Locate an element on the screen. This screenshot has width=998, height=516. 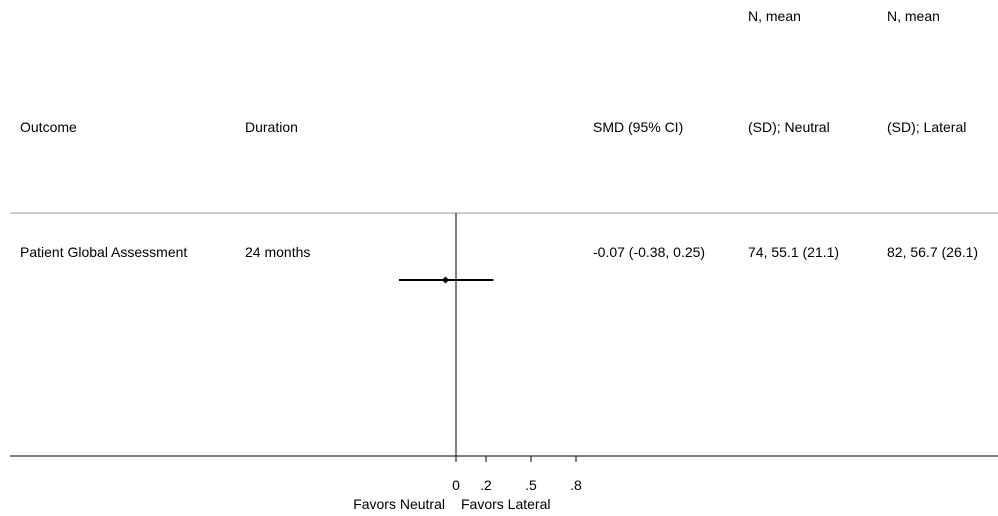
row-duration: 24 months is located at coordinates (278, 252).